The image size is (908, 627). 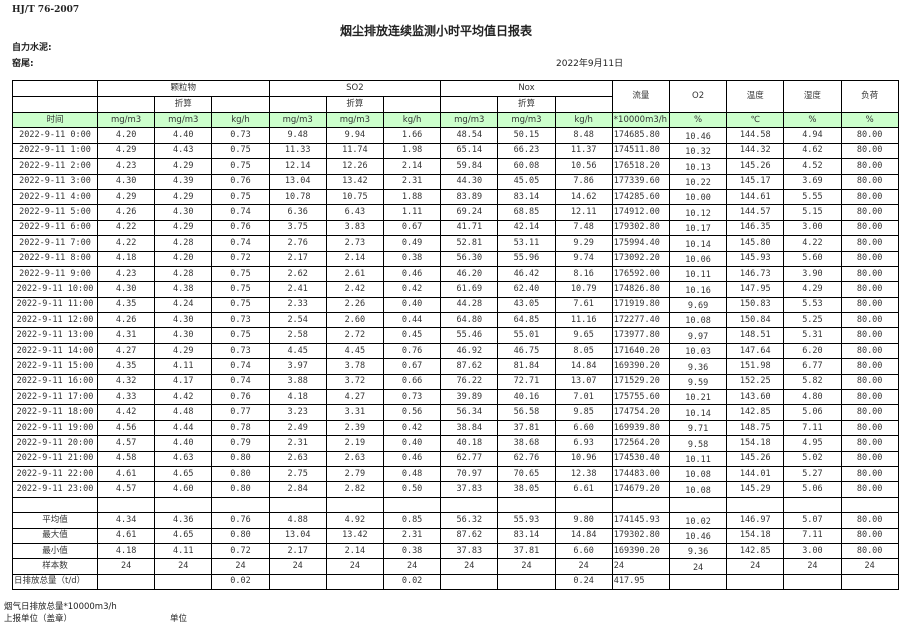 What do you see at coordinates (583, 258) in the screenshot?
I see `data-cell: 9.74` at bounding box center [583, 258].